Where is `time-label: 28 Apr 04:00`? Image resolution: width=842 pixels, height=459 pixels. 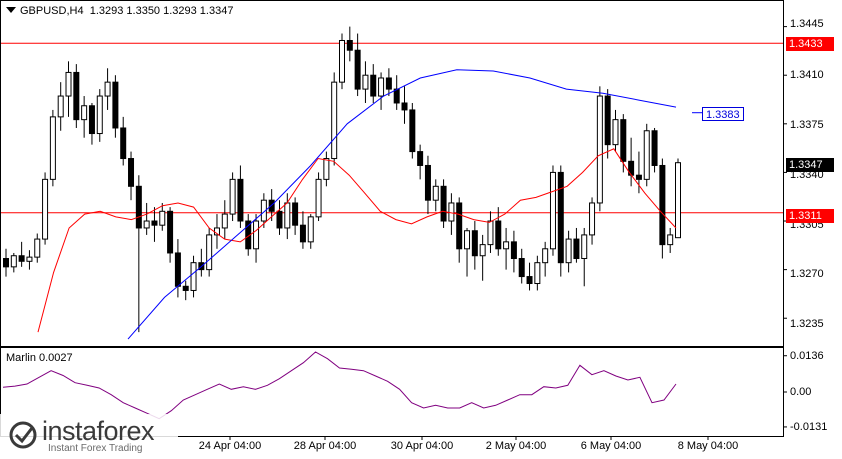 time-label: 28 Apr 04:00 is located at coordinates (325, 446).